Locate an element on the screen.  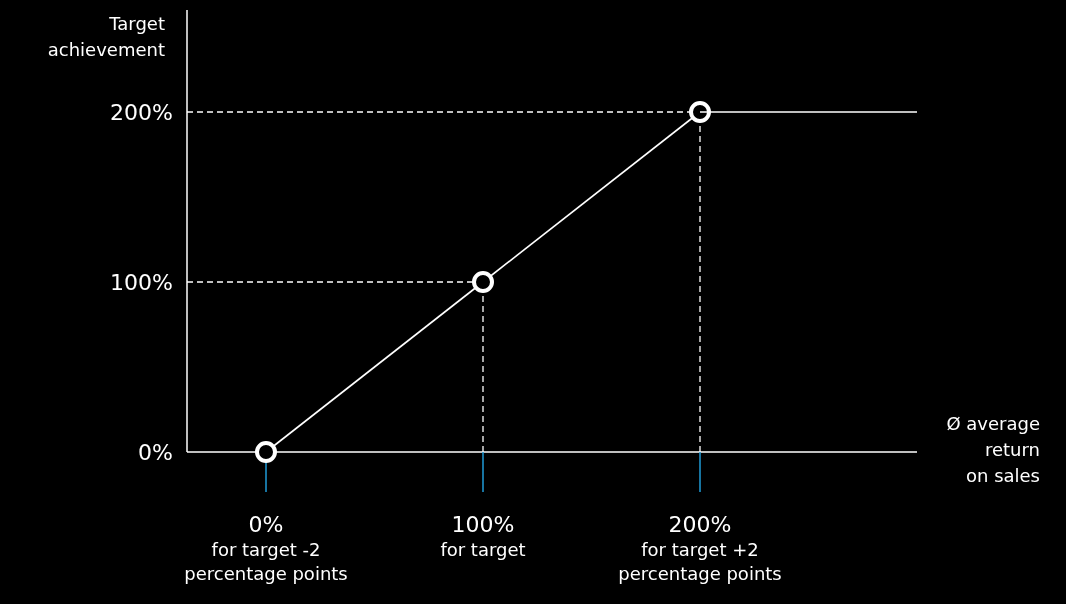
y-tick-label: 200% is located at coordinates (141, 112).